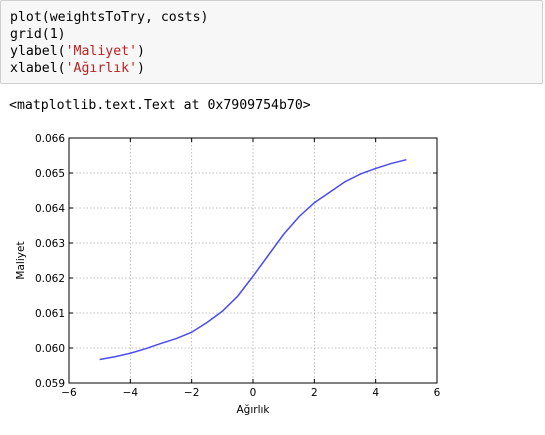 The image size is (545, 435). Describe the element at coordinates (50, 384) in the screenshot. I see `y-tick-label: 0.059` at that location.